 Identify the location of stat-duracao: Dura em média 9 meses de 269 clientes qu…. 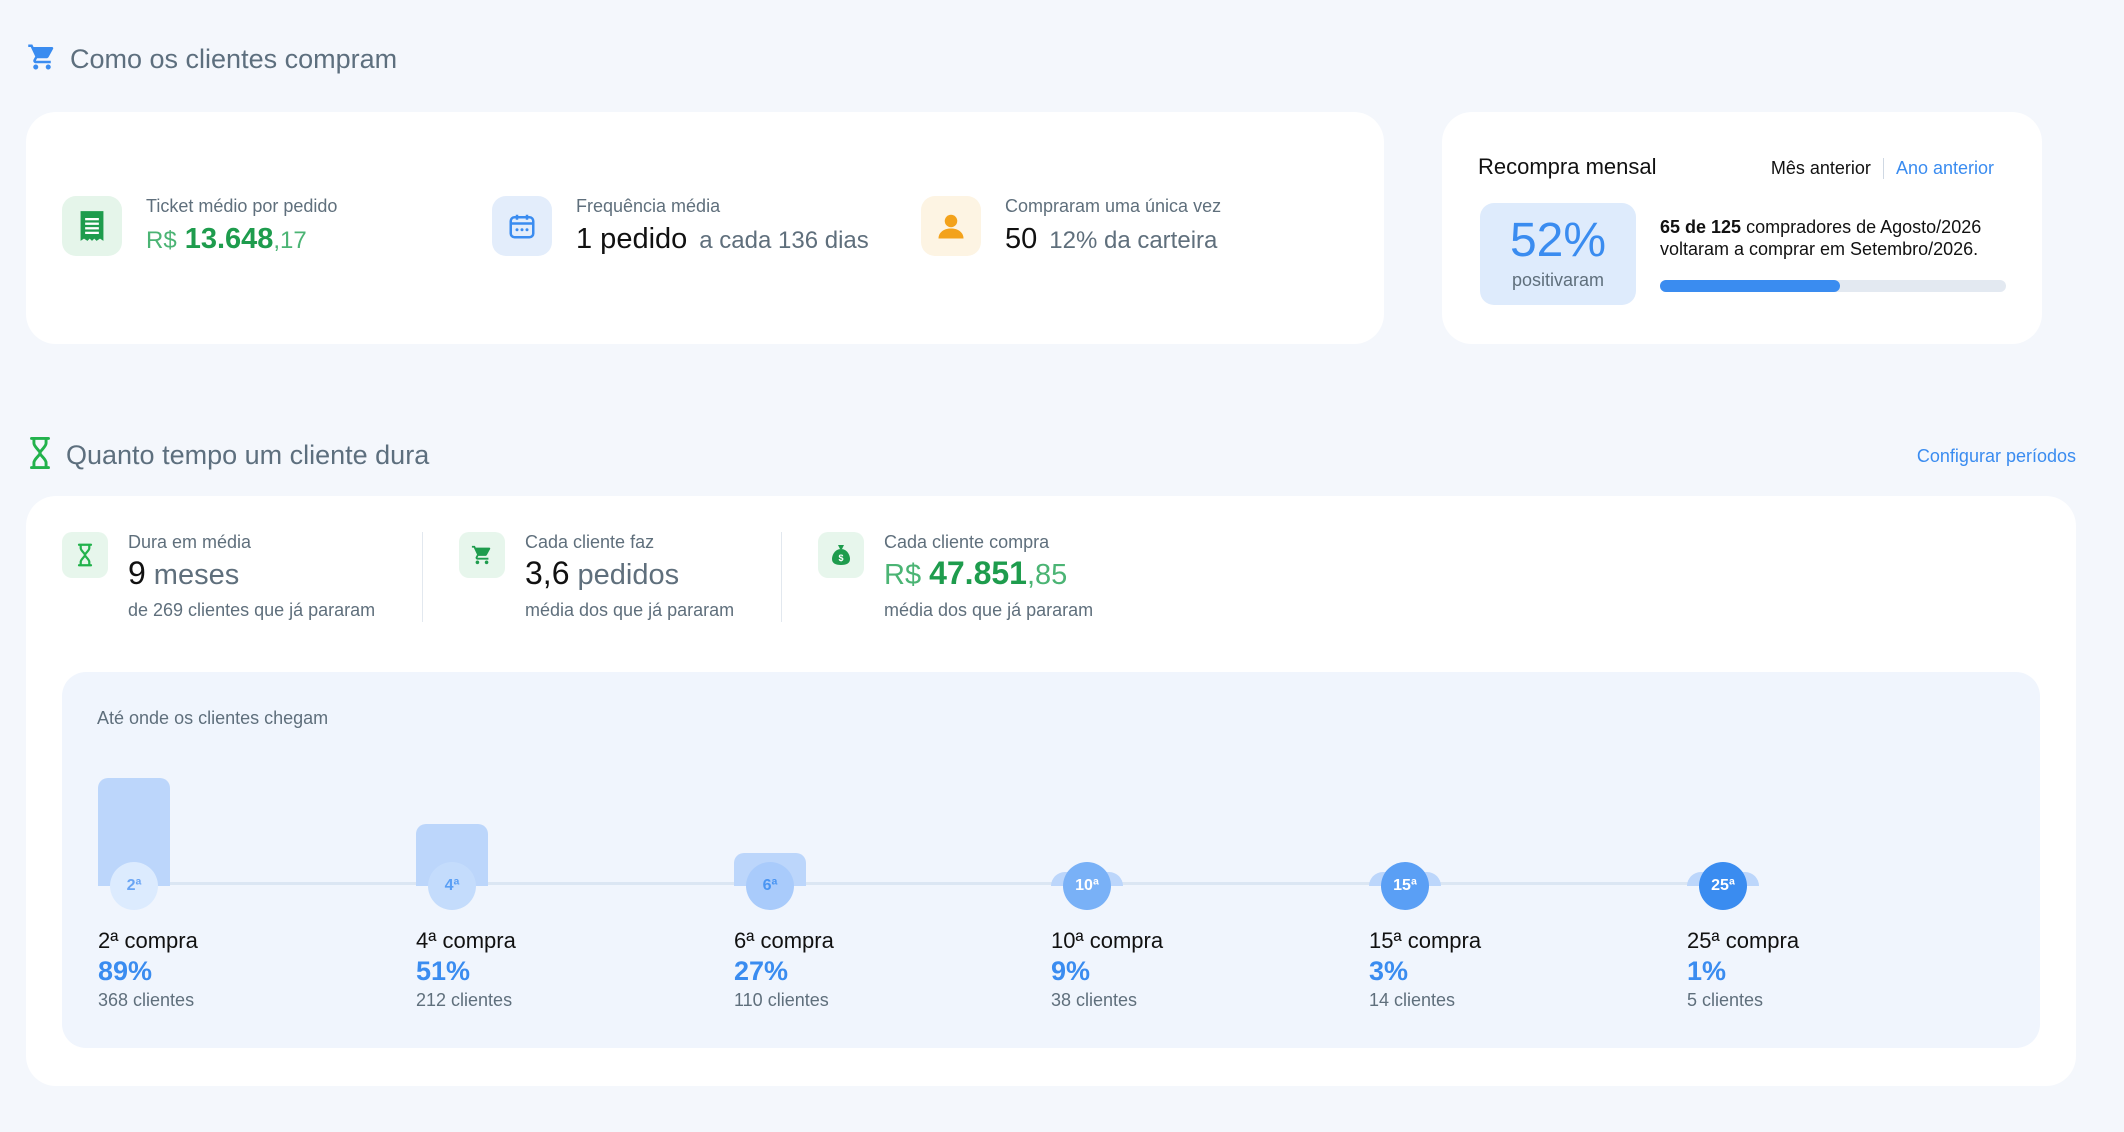
(218, 576).